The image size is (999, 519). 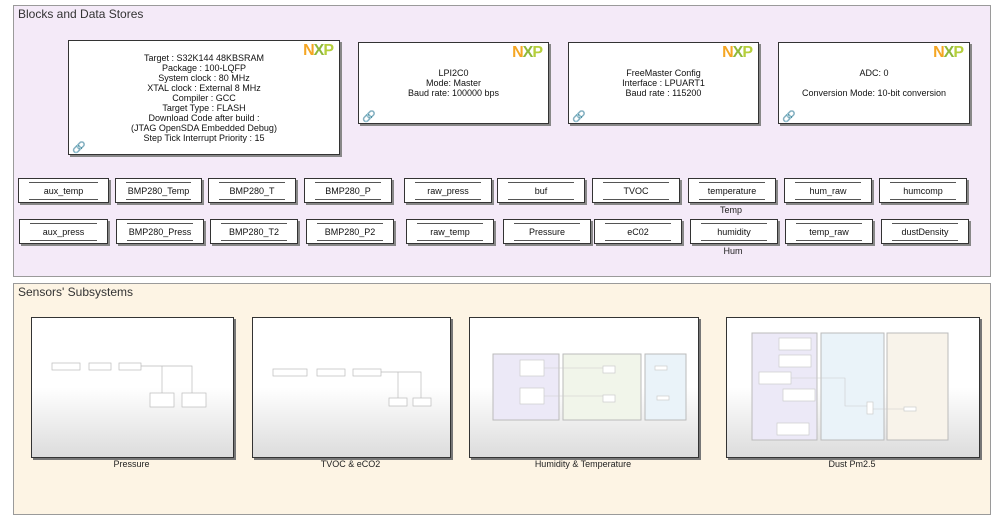 What do you see at coordinates (348, 190) in the screenshot?
I see `data-store-bmp280-p: BMP280_P` at bounding box center [348, 190].